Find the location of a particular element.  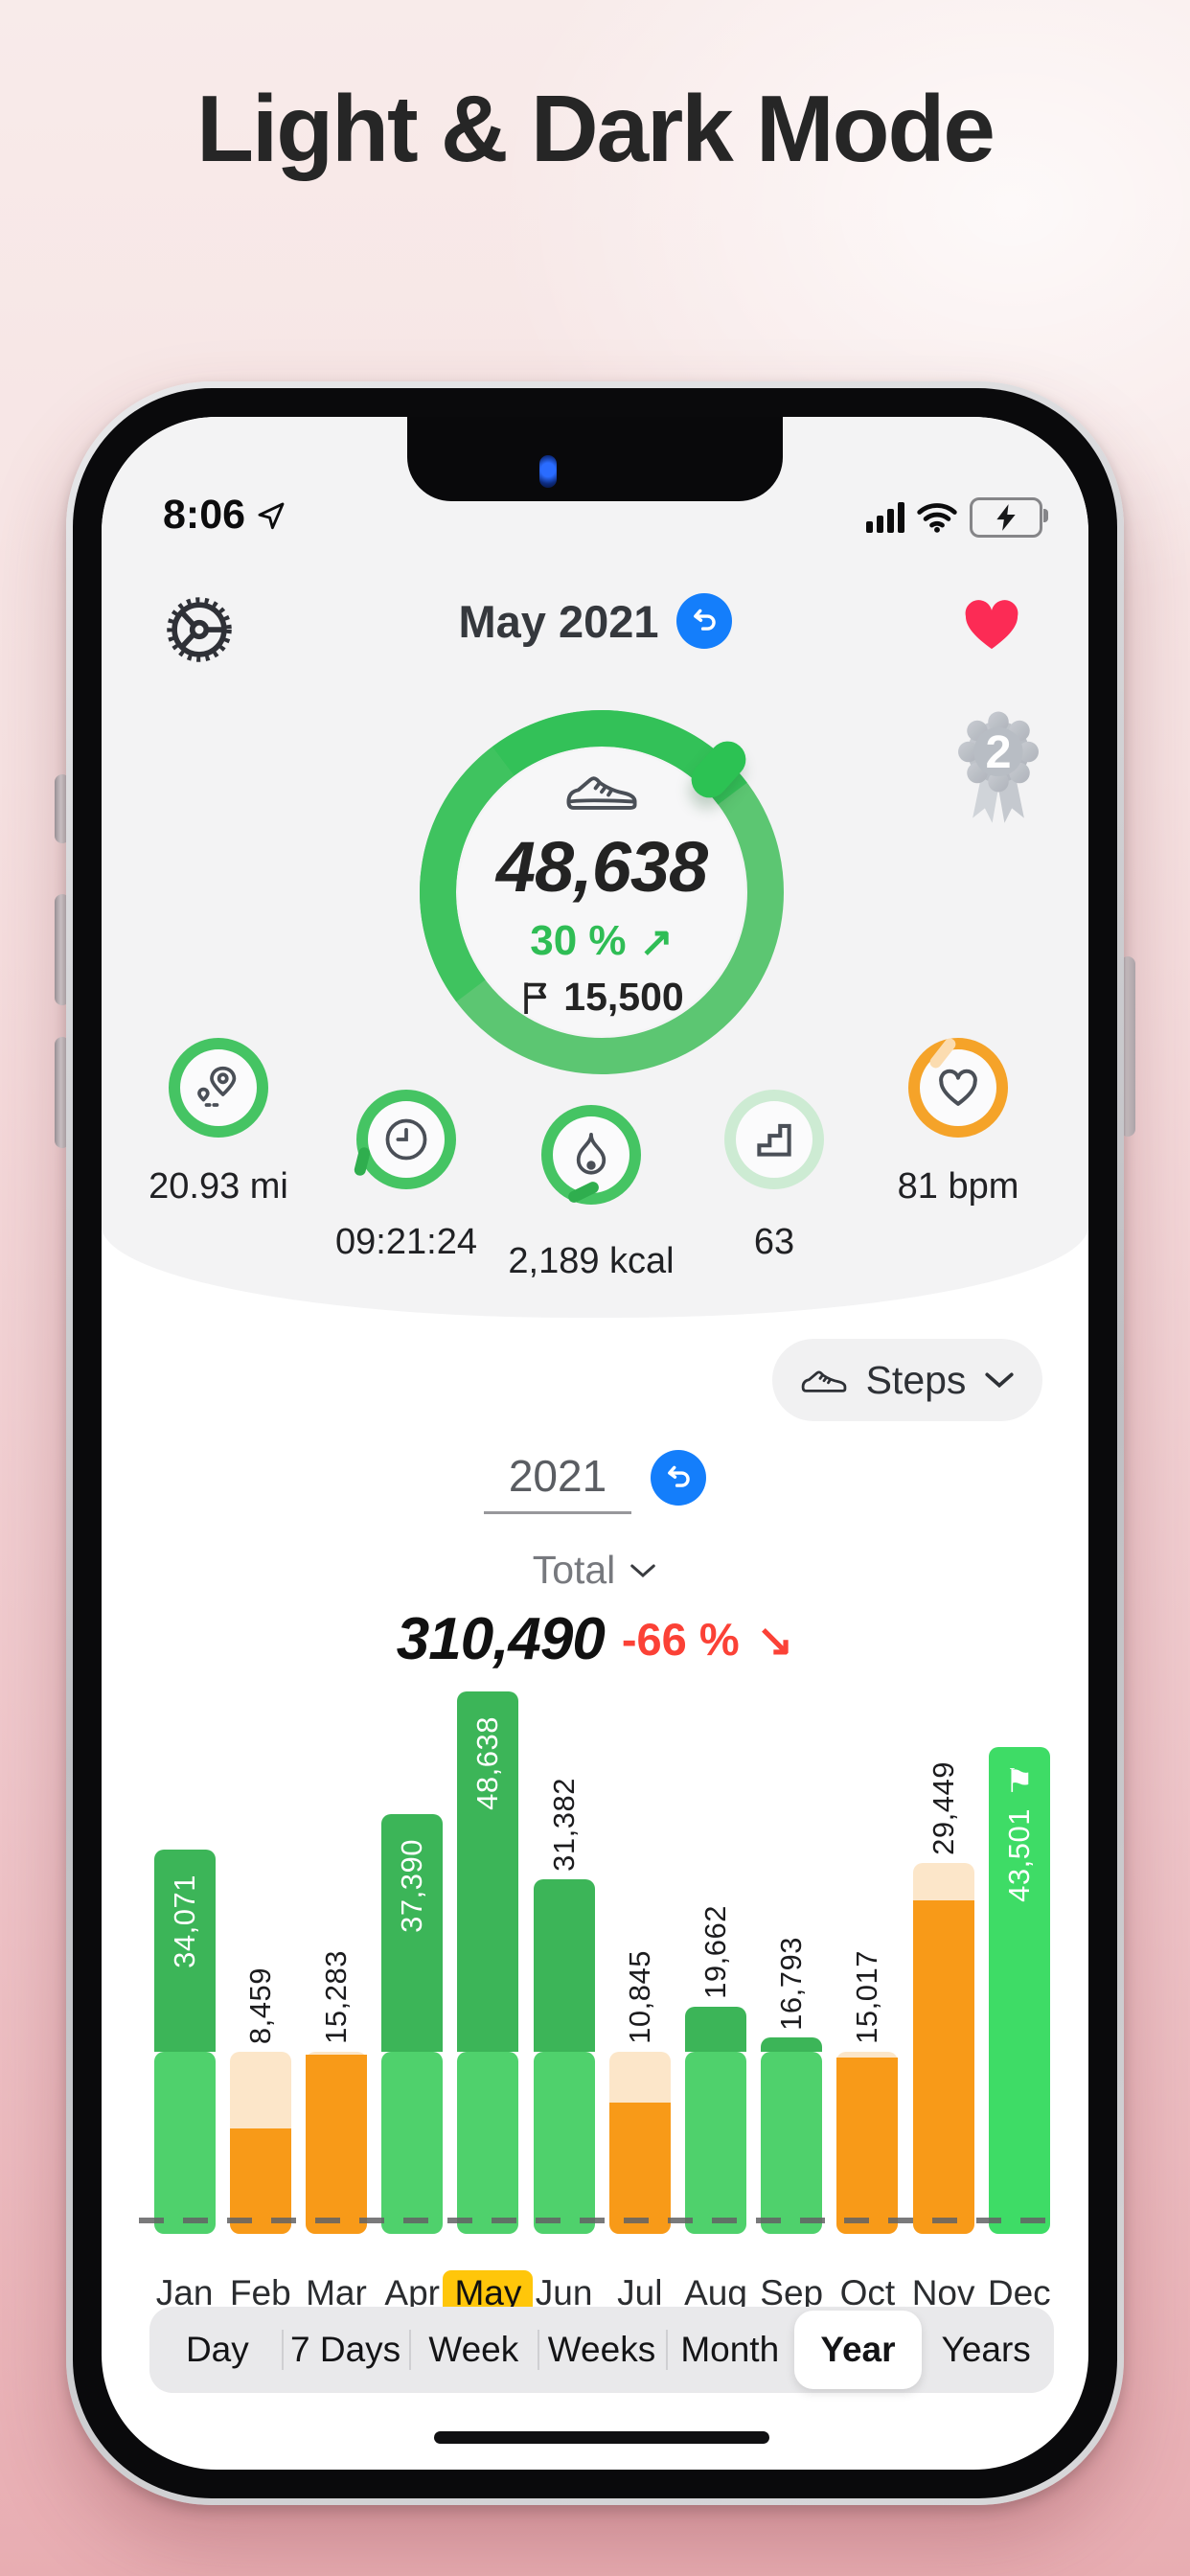

steps-progress-ring: 48,638 30 % ↗ 15,500 is located at coordinates (602, 892).